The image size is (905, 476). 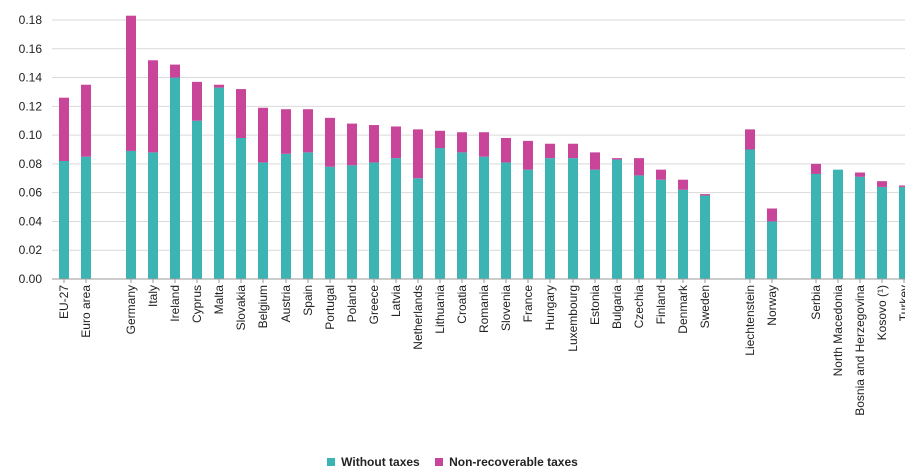 What do you see at coordinates (816, 302) in the screenshot?
I see `x-category-label: Serbia` at bounding box center [816, 302].